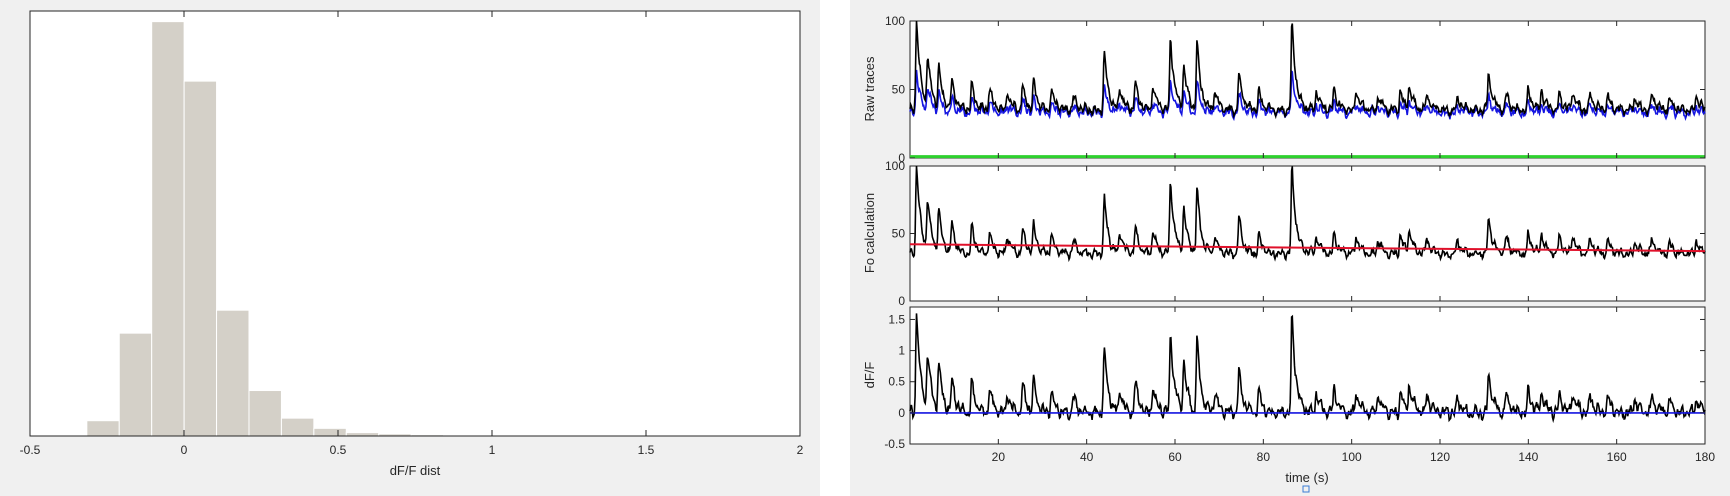 Image resolution: width=1730 pixels, height=496 pixels. What do you see at coordinates (896, 319) in the screenshot?
I see `y-tick-label: 1.5` at bounding box center [896, 319].